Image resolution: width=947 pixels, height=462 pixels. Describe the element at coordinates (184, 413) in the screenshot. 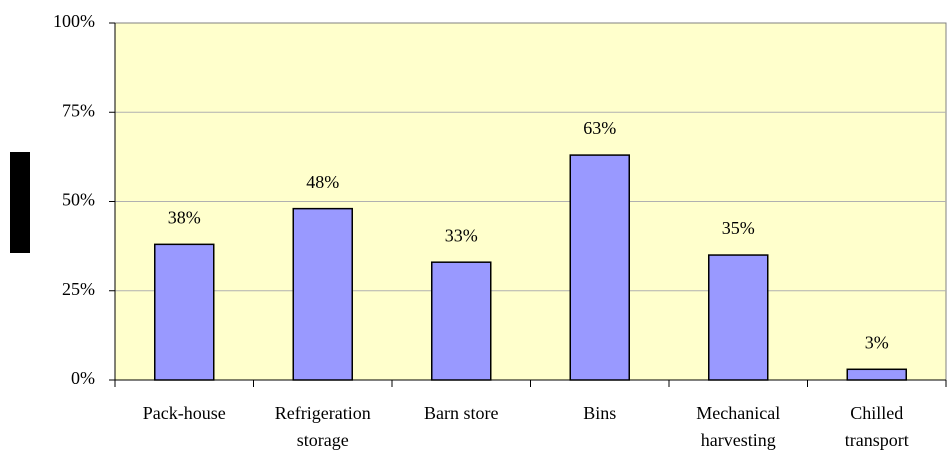

I see `x-tick-label: Pack-house` at that location.